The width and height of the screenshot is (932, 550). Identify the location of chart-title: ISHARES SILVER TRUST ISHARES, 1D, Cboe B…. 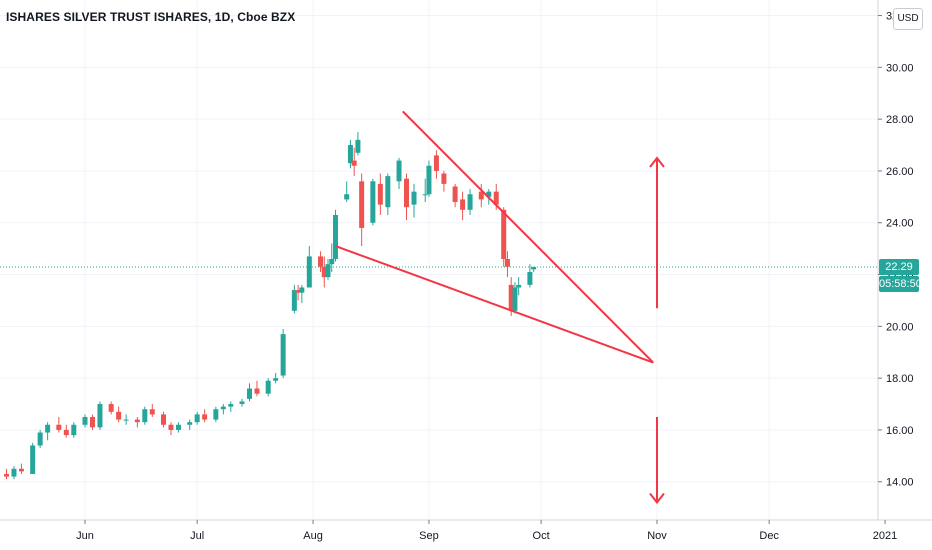
(151, 17).